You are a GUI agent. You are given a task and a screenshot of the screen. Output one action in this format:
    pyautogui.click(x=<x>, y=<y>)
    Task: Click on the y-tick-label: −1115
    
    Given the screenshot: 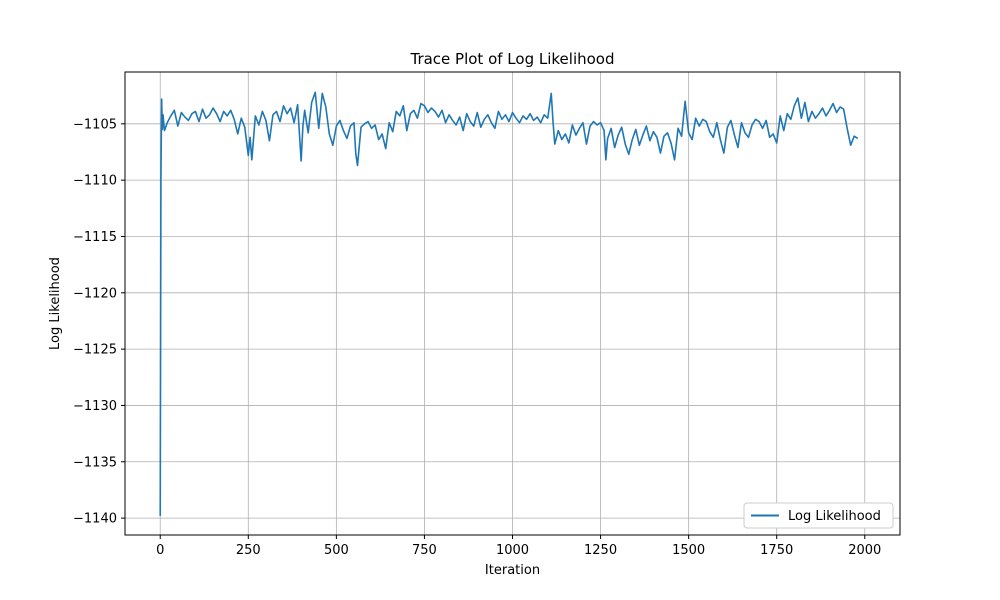 What is the action you would take?
    pyautogui.click(x=95, y=237)
    